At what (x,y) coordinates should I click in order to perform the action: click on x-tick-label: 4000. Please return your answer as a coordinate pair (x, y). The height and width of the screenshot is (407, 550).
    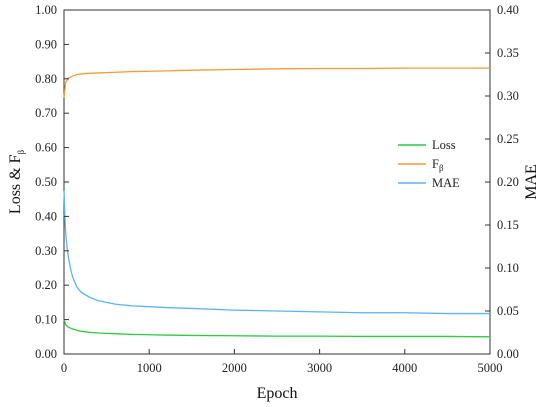
    Looking at the image, I should click on (404, 368).